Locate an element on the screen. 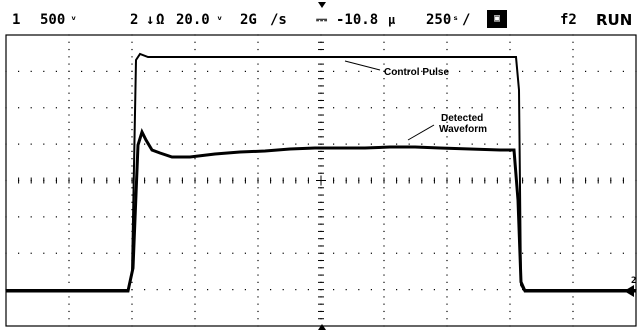  time-per-div: 250 is located at coordinates (439, 20).